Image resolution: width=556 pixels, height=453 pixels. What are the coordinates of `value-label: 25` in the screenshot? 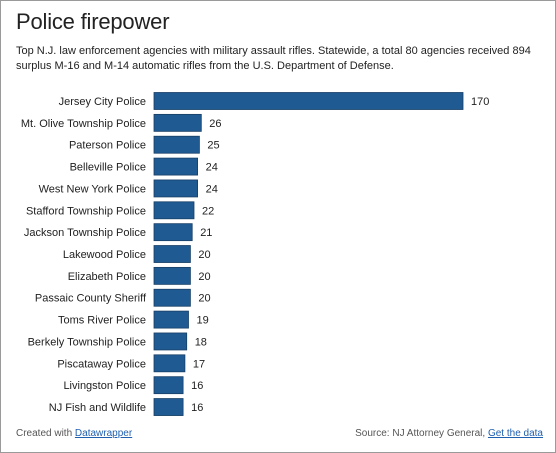 It's located at (213, 146).